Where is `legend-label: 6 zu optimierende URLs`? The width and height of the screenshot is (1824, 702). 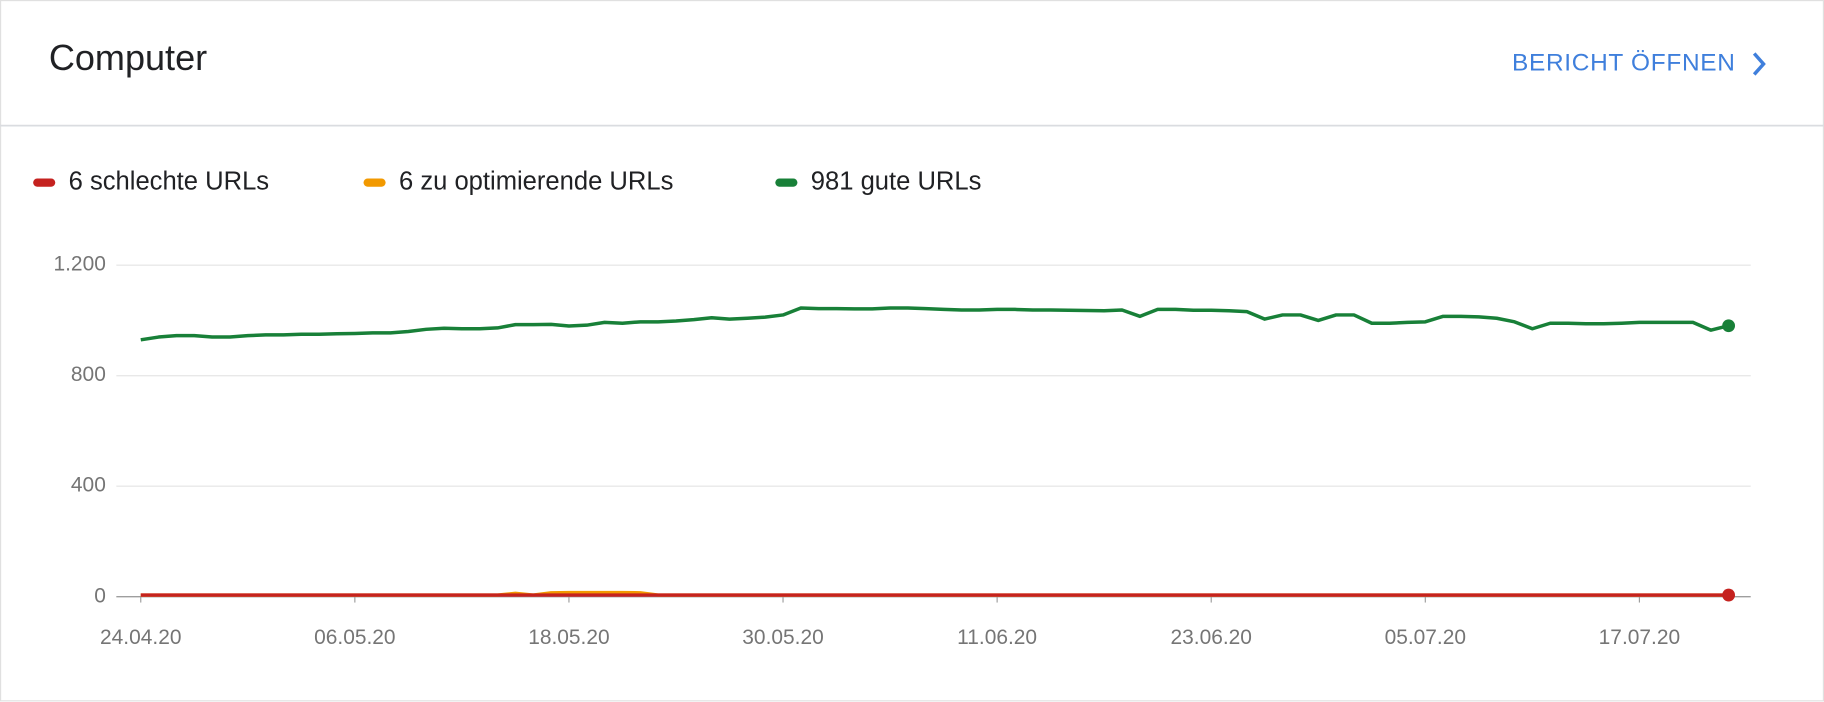 legend-label: 6 zu optimierende URLs is located at coordinates (536, 181).